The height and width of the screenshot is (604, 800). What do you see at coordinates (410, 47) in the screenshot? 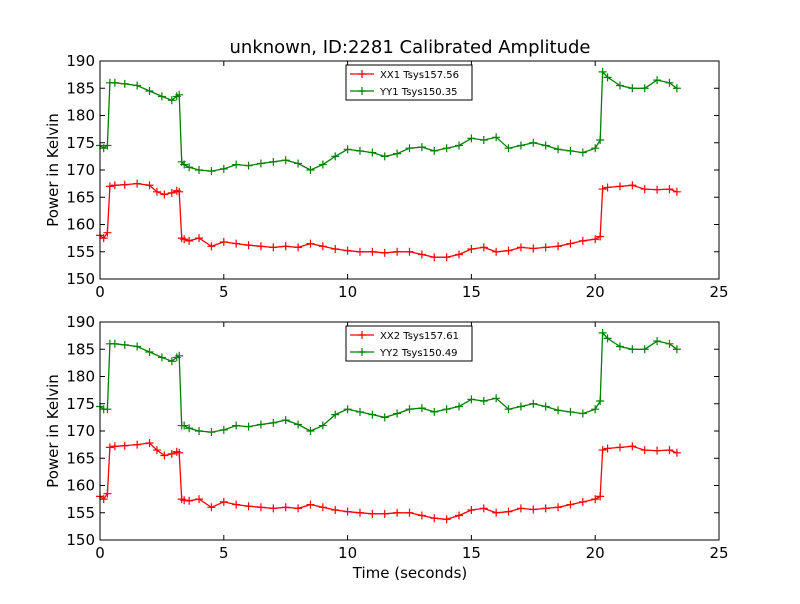
I see `chart-title: unknown, ID:2281 Calibrated Amplitude` at bounding box center [410, 47].